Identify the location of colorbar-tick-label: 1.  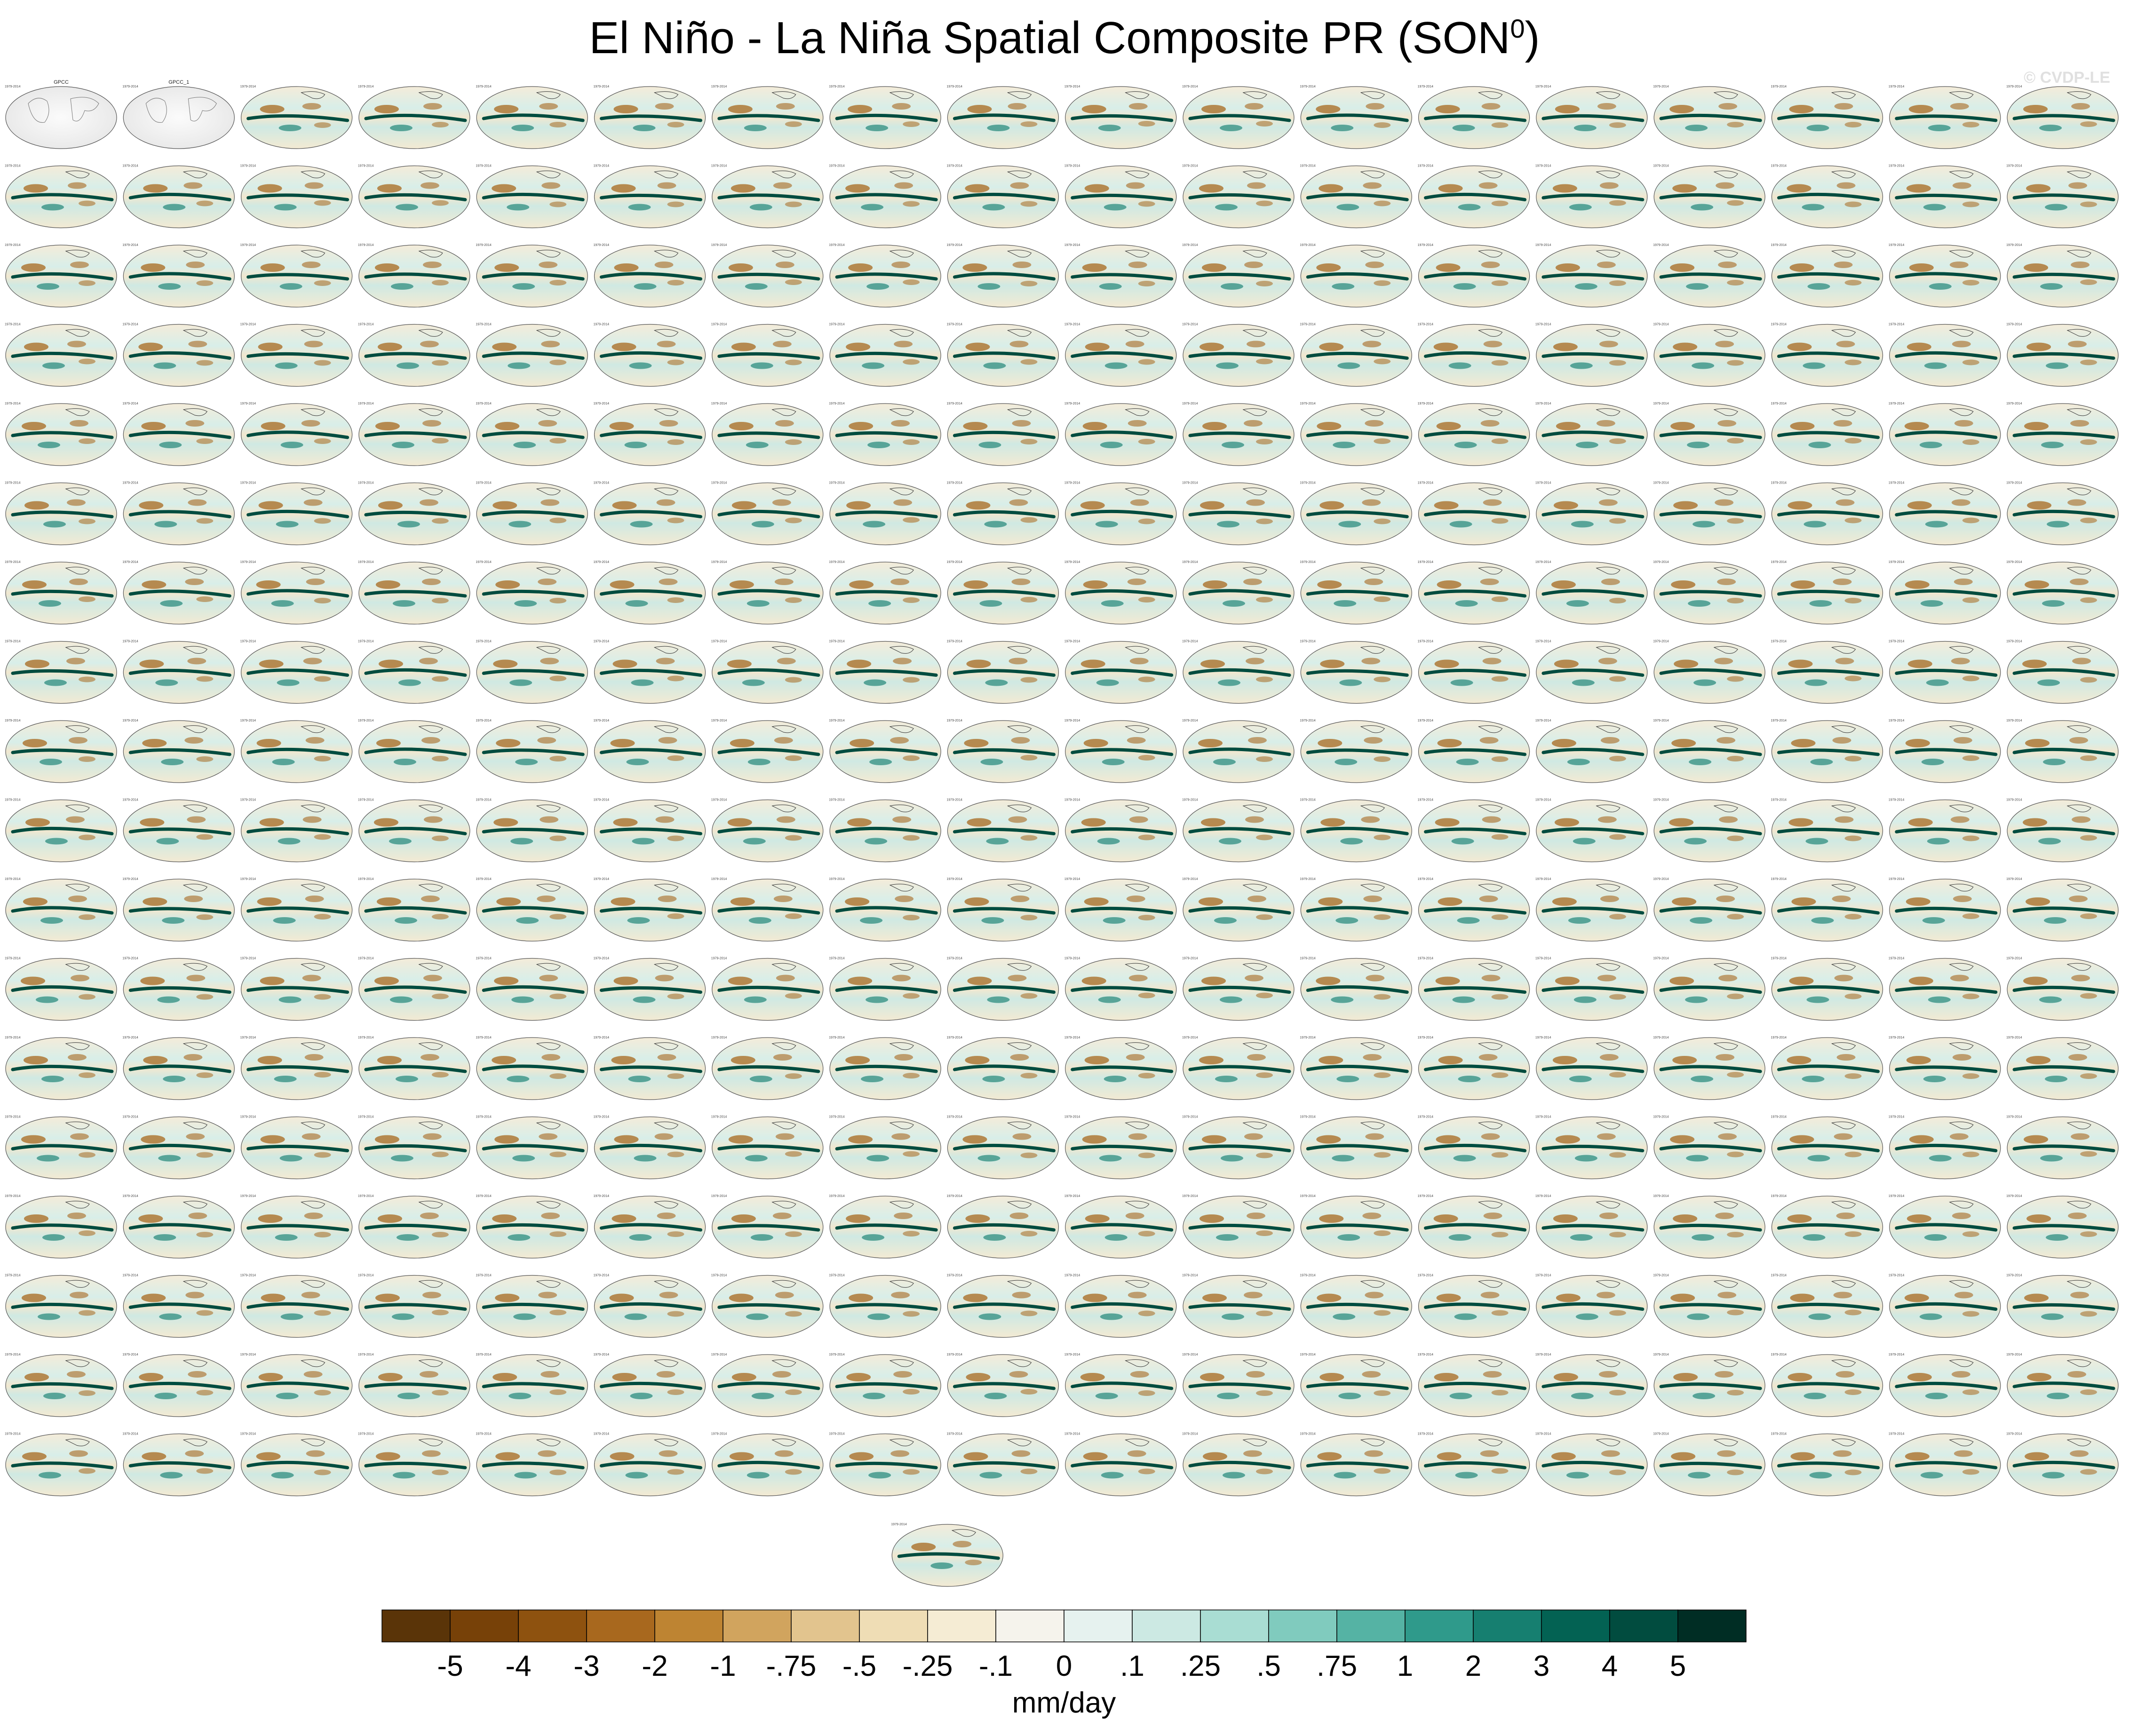
(1405, 1666).